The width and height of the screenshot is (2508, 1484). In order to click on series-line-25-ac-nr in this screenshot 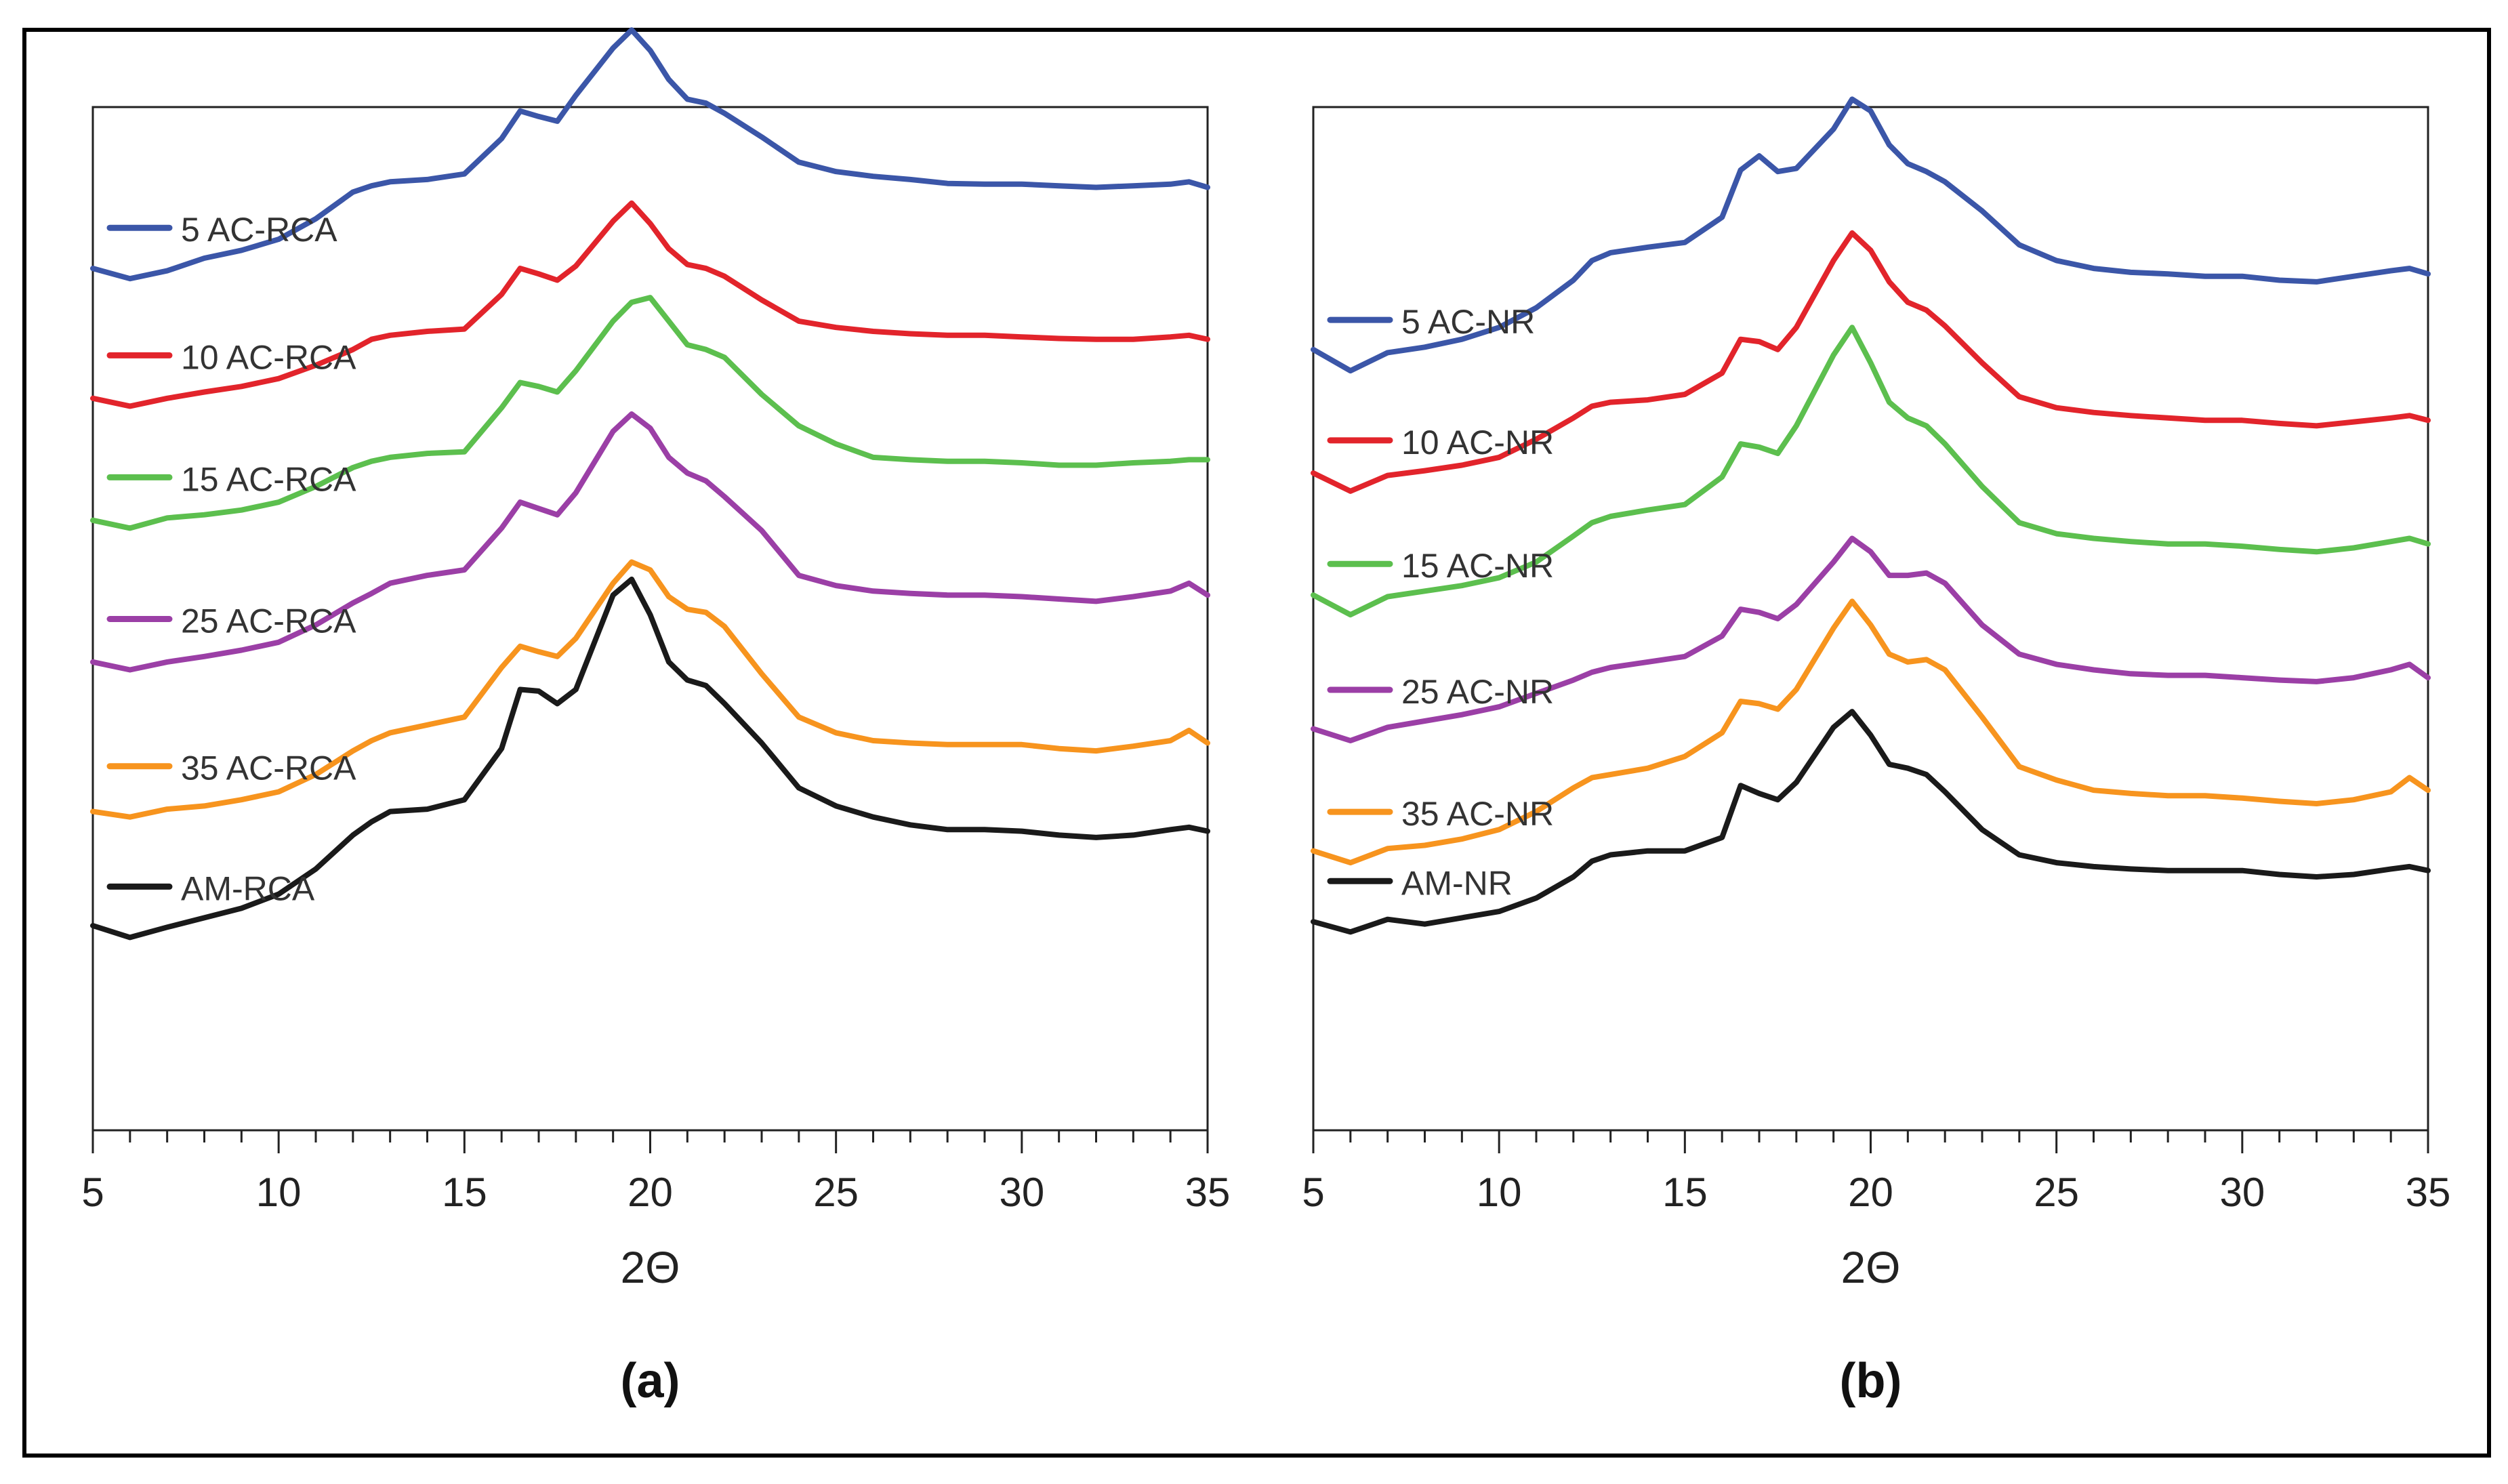, I will do `click(1871, 639)`.